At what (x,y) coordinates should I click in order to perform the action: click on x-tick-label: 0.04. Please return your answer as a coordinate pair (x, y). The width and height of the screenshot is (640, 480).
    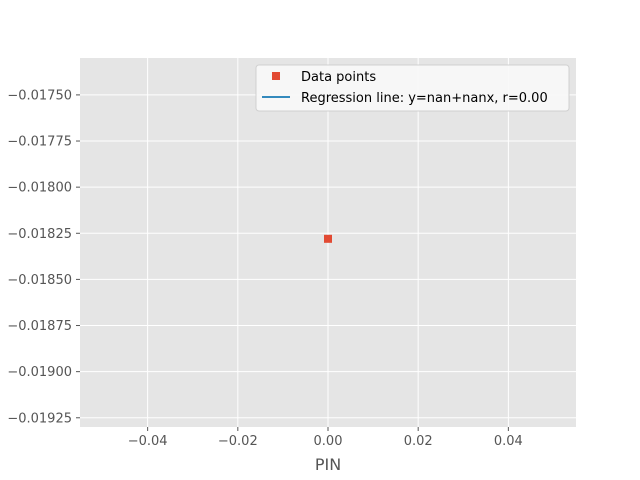
    Looking at the image, I should click on (508, 441).